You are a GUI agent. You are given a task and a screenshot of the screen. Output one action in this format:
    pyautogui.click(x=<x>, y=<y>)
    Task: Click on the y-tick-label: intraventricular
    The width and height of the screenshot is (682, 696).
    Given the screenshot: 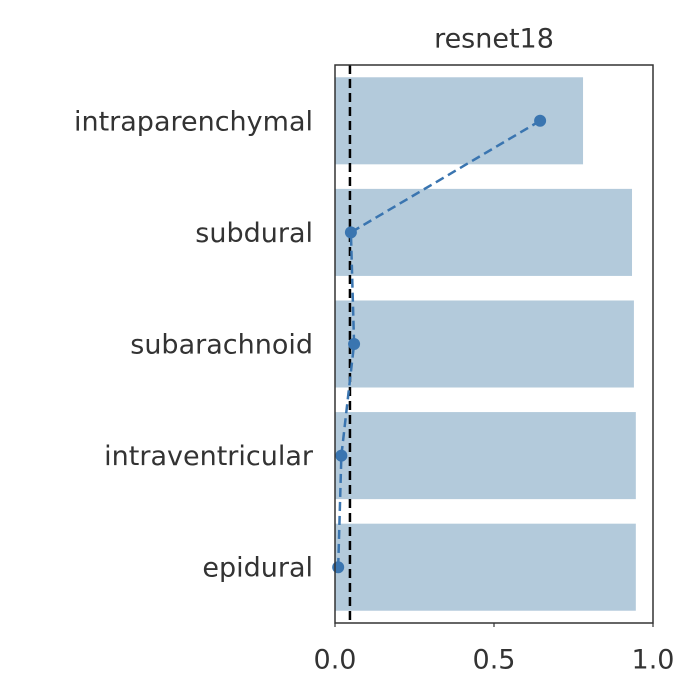 What is the action you would take?
    pyautogui.click(x=209, y=456)
    